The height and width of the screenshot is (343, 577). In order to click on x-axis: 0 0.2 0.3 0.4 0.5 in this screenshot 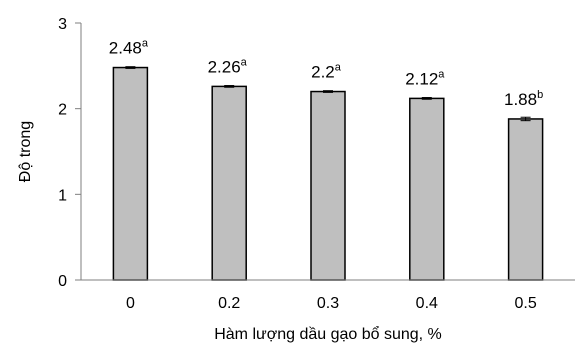, I will do `click(328, 295)`.